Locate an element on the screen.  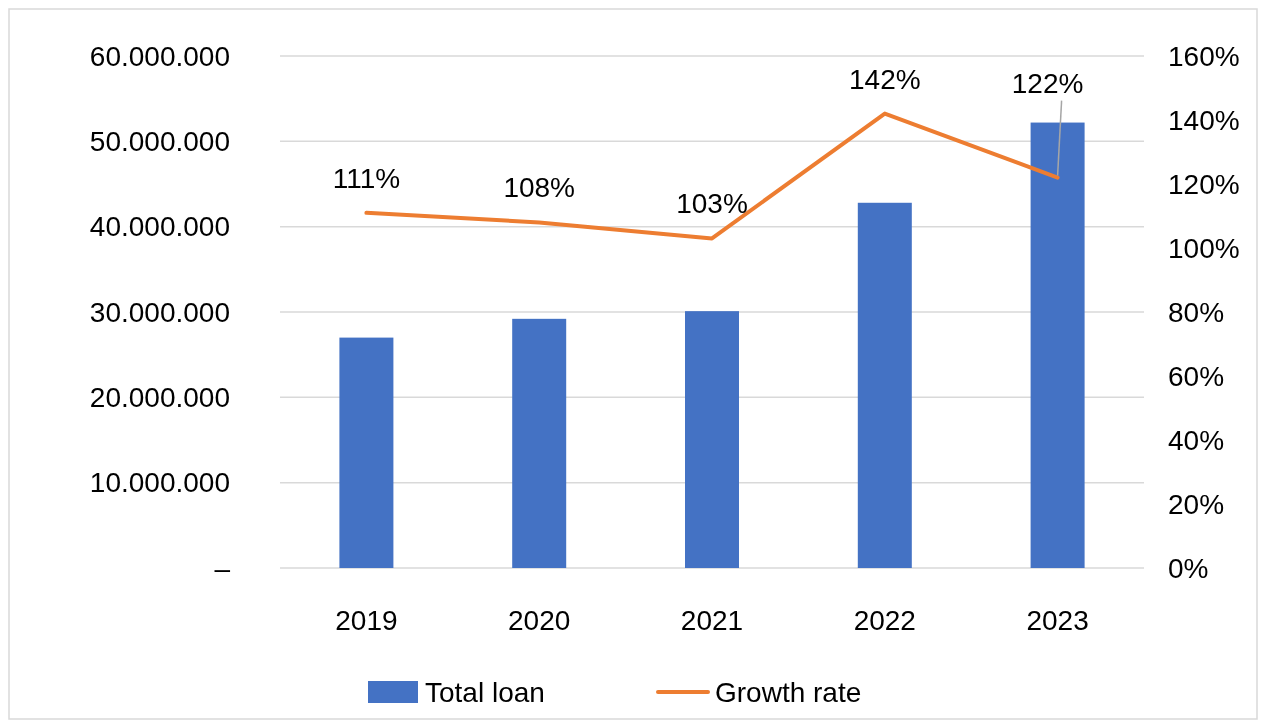
y2-tick-label: 160% is located at coordinates (1204, 56).